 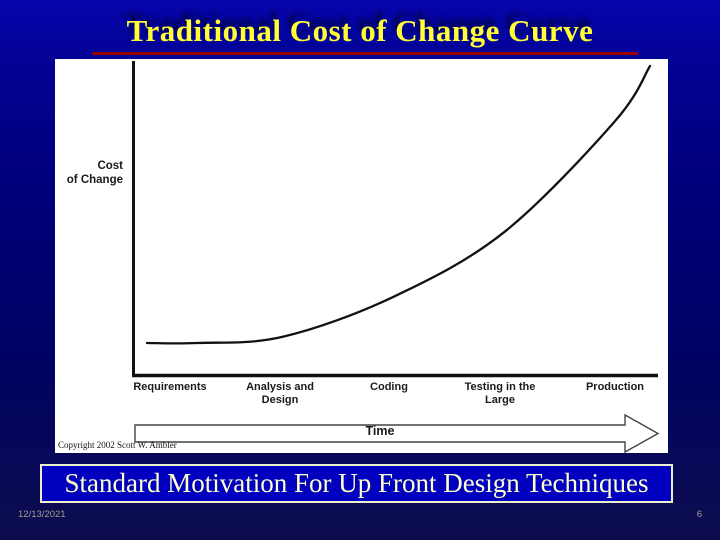 What do you see at coordinates (380, 431) in the screenshot?
I see `time-axis-label: Time` at bounding box center [380, 431].